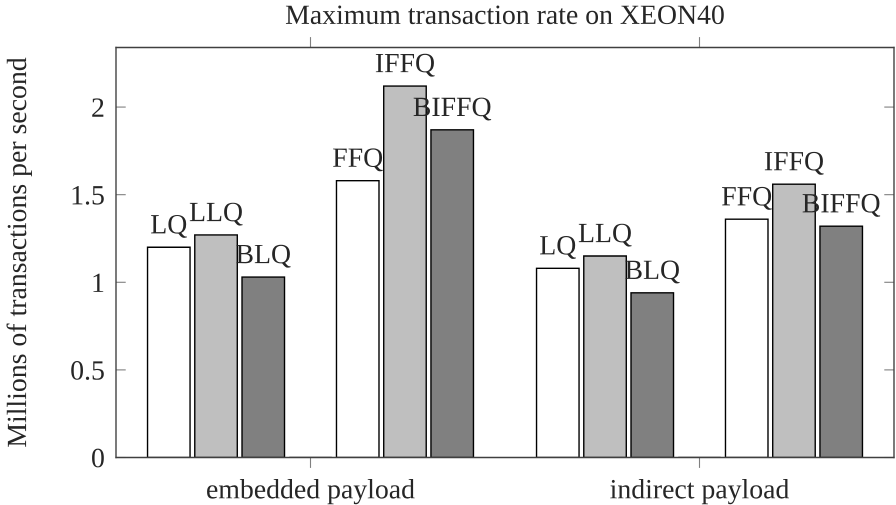 The width and height of the screenshot is (896, 505). I want to click on text: LQ, so click(558, 247).